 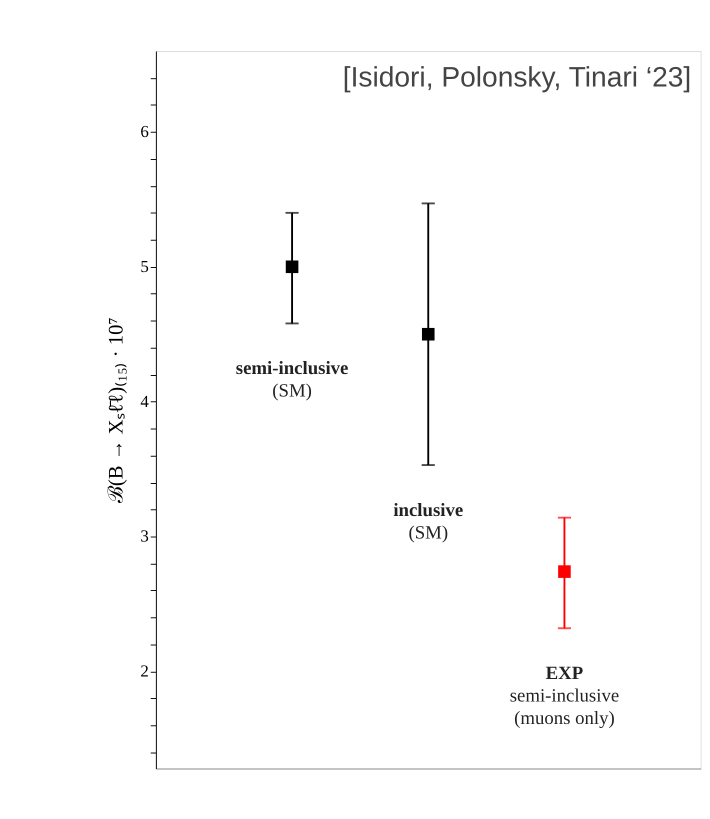 I want to click on text: inclusive (SM), so click(x=428, y=522).